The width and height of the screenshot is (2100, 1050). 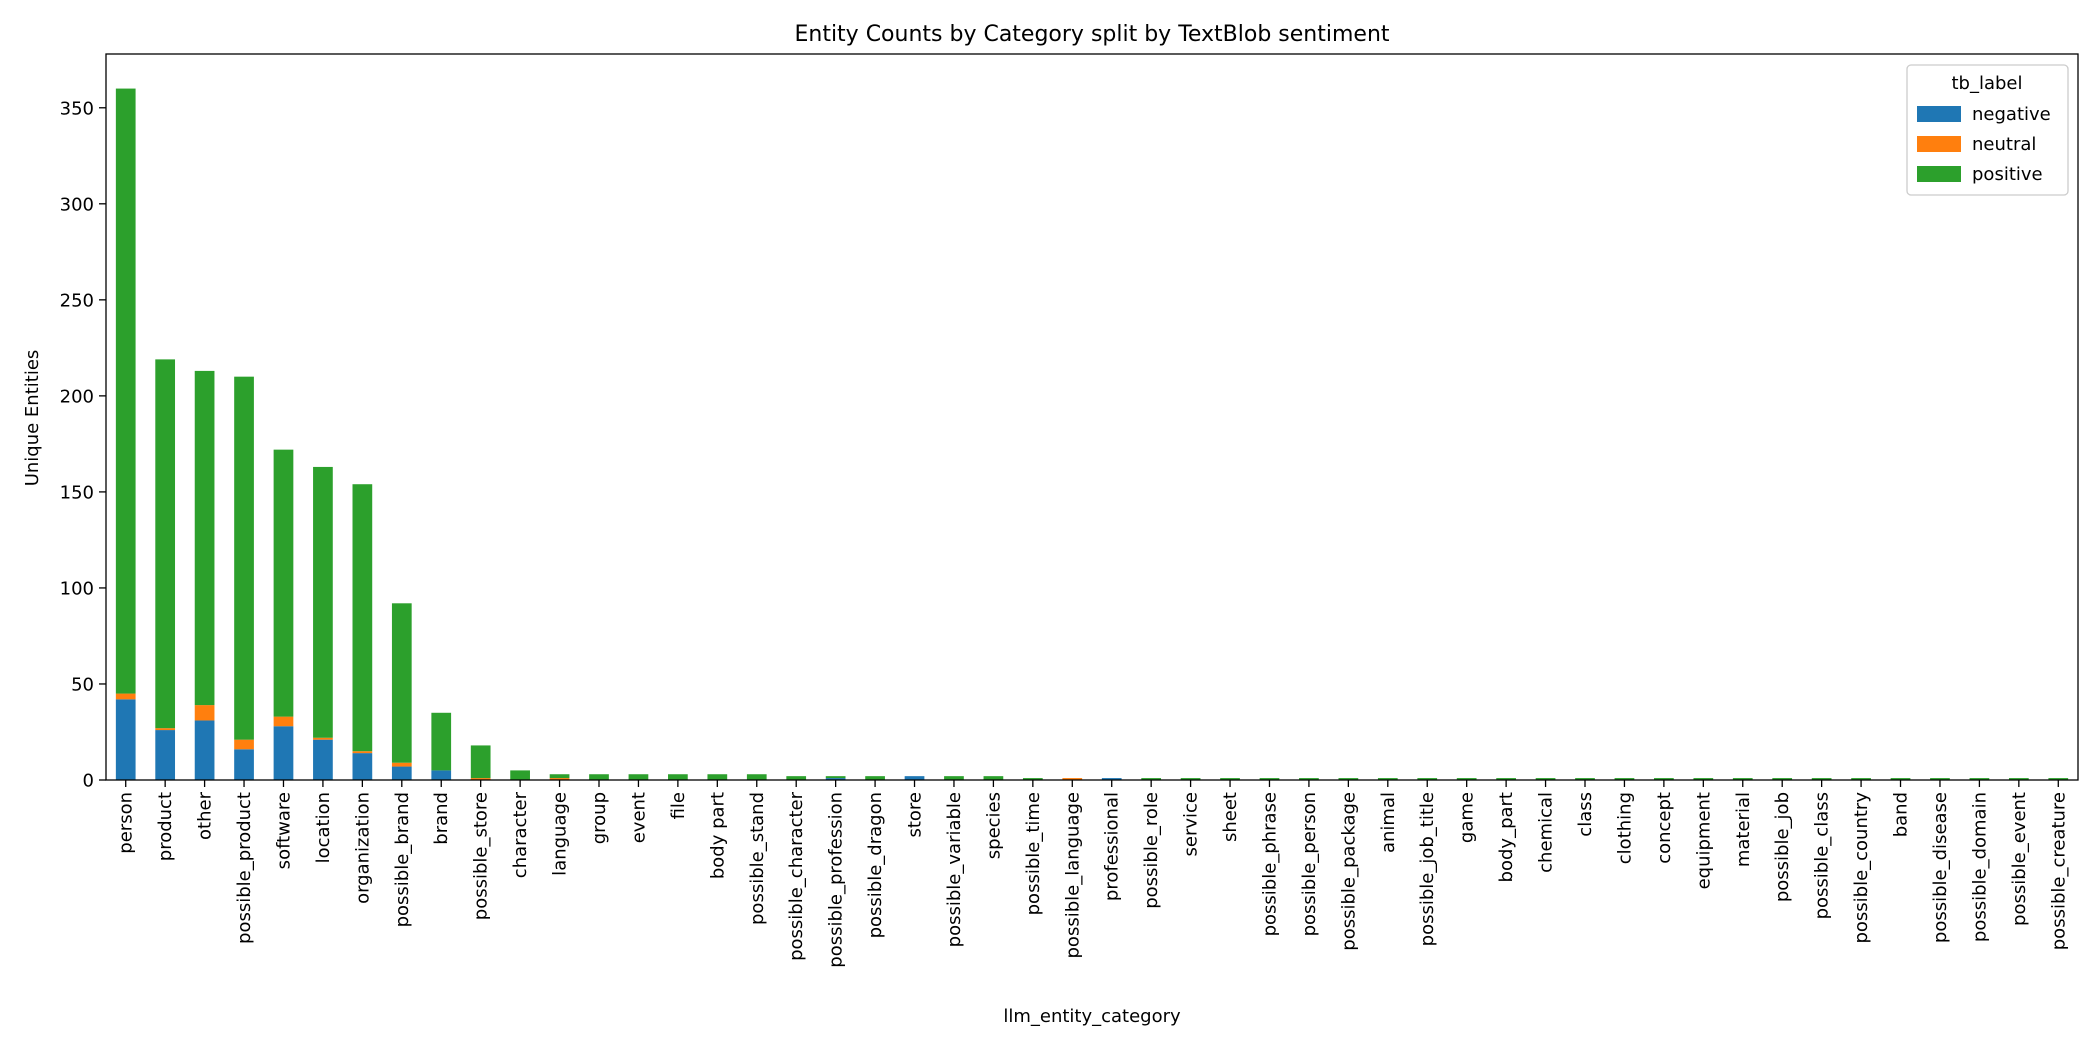 I want to click on x-tick-label: class, so click(x=1585, y=814).